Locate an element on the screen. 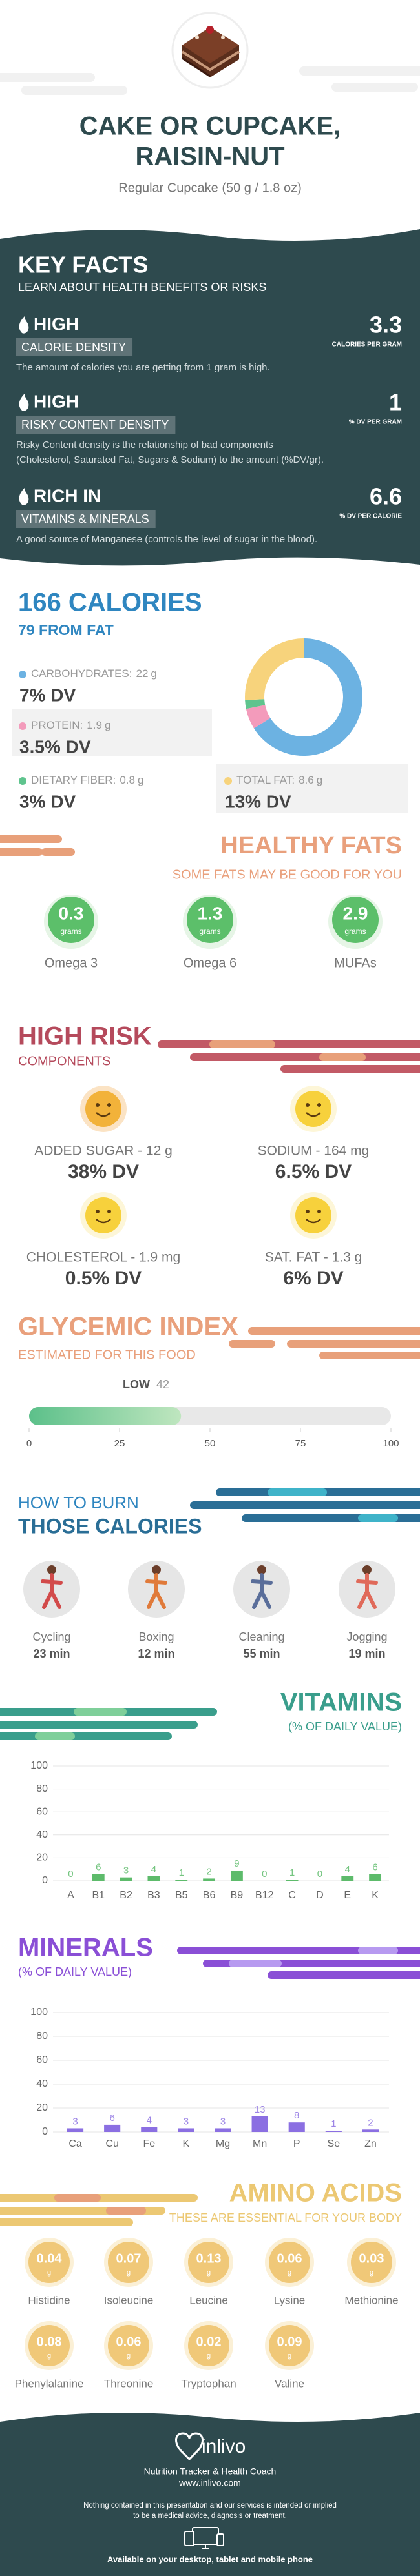  section-title: AMINO ACIDS is located at coordinates (315, 2193).